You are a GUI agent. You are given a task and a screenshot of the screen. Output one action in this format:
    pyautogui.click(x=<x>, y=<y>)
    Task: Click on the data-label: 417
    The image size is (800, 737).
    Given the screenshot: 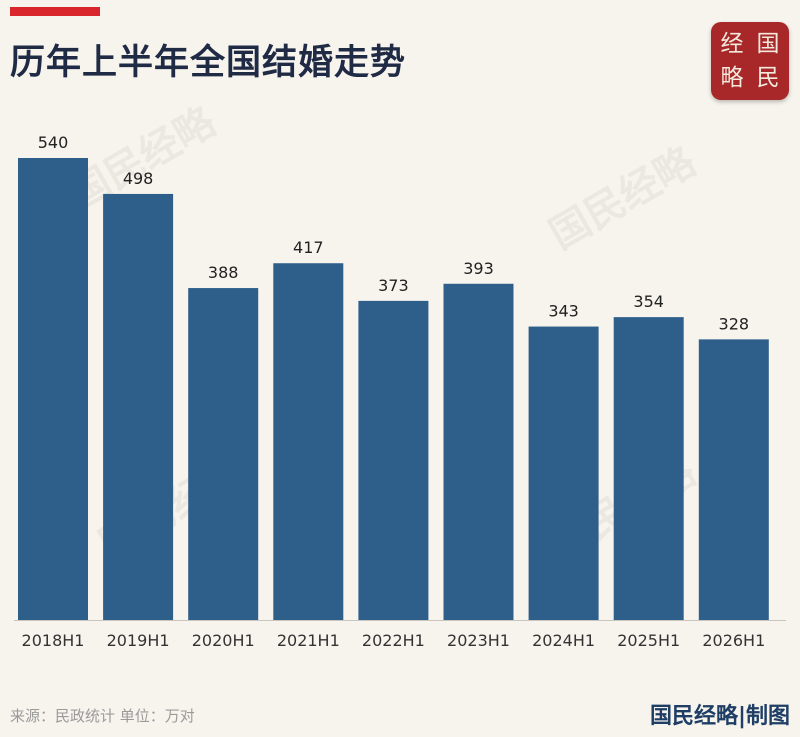 What is the action you would take?
    pyautogui.click(x=308, y=247)
    